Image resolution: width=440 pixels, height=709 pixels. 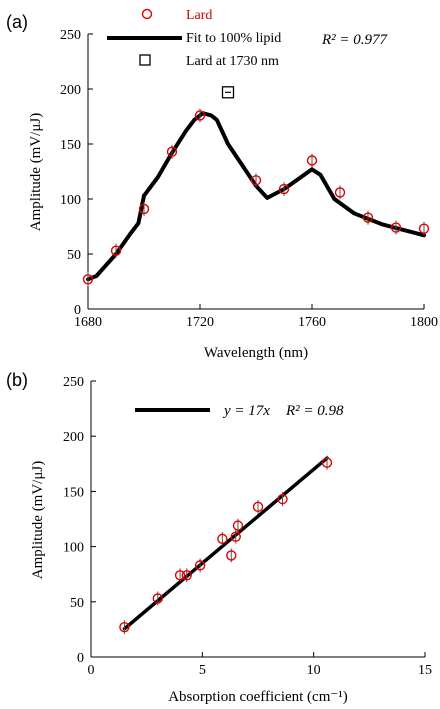 What do you see at coordinates (70, 200) in the screenshot?
I see `panel-a-y-tick-label: 100` at bounding box center [70, 200].